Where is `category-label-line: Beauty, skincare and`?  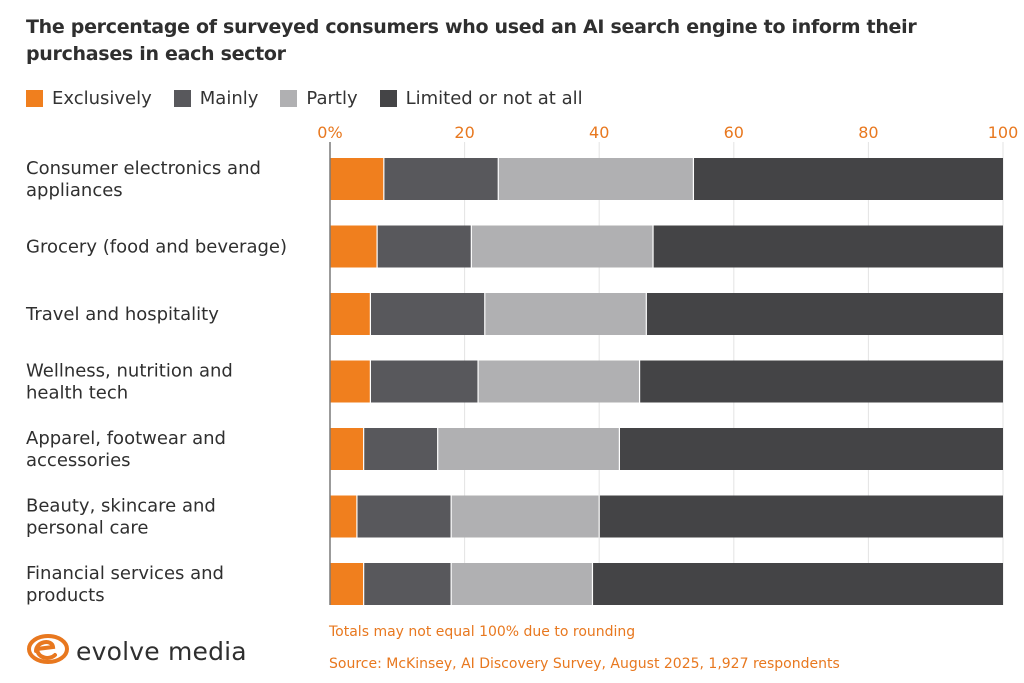 category-label-line: Beauty, skincare and is located at coordinates (121, 506).